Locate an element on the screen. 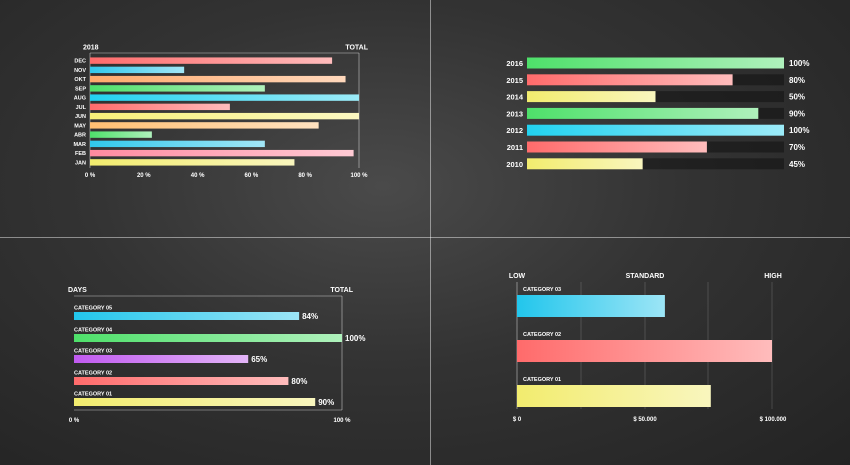 The height and width of the screenshot is (465, 850). category-label: SEP is located at coordinates (80, 89).